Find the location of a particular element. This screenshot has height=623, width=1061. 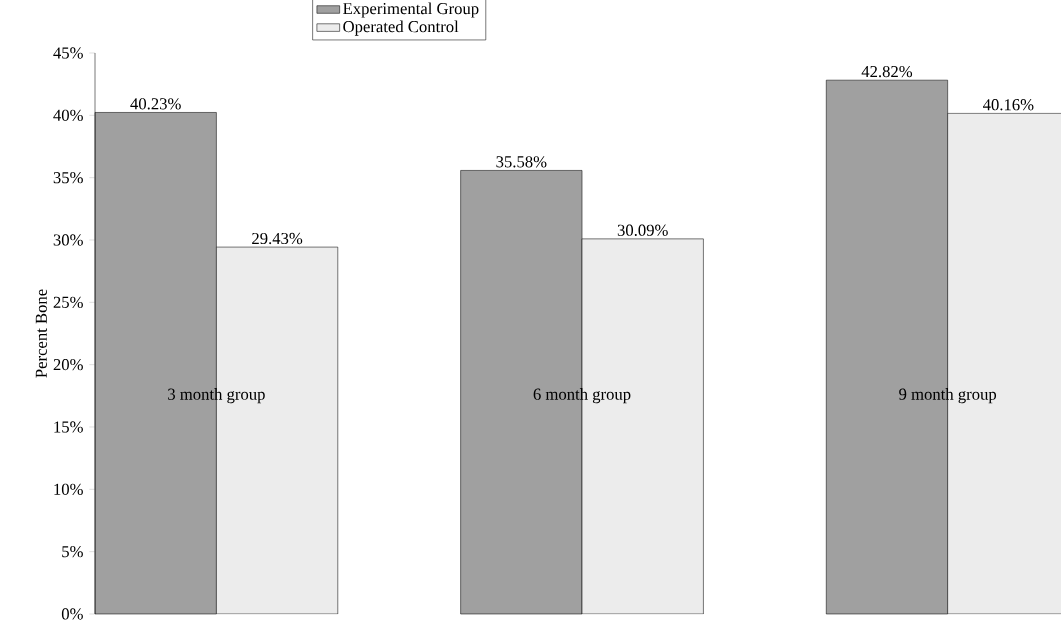

data-label: 40.16% is located at coordinates (1008, 105).